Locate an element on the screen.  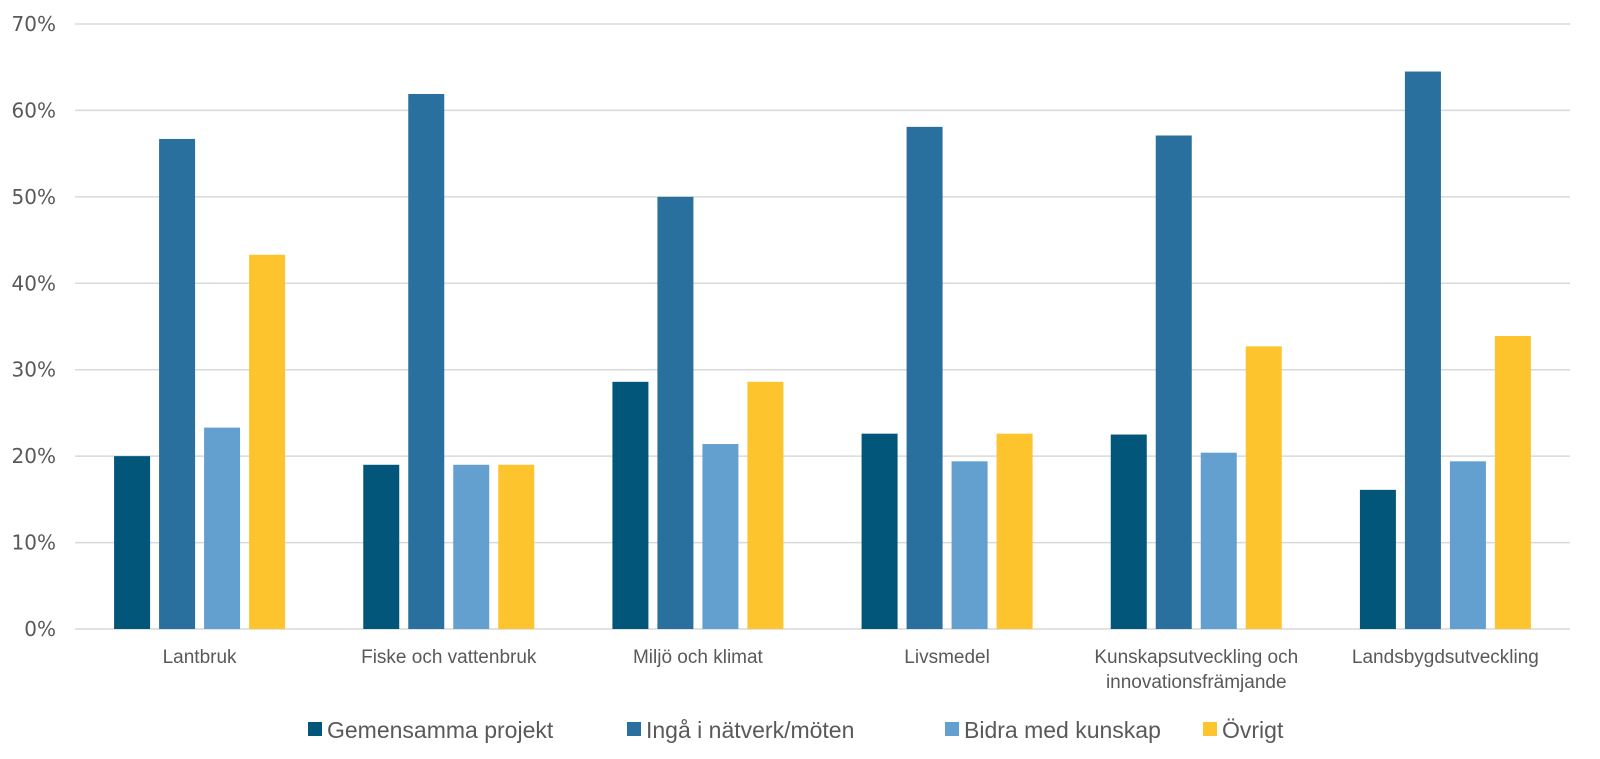
y-tick-label: 10% is located at coordinates (34, 543).